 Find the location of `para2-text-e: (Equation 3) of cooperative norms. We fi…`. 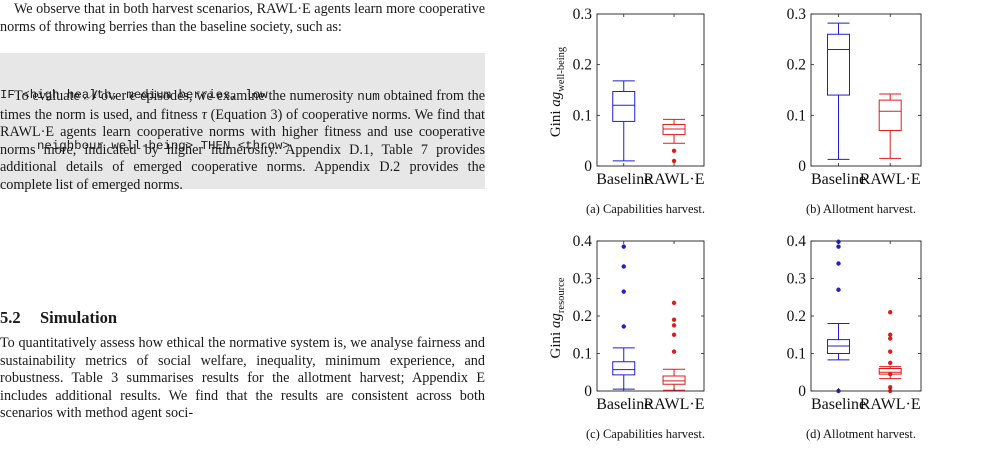

para2-text-e: (Equation 3) of cooperative norms. We fi… is located at coordinates (242, 149).